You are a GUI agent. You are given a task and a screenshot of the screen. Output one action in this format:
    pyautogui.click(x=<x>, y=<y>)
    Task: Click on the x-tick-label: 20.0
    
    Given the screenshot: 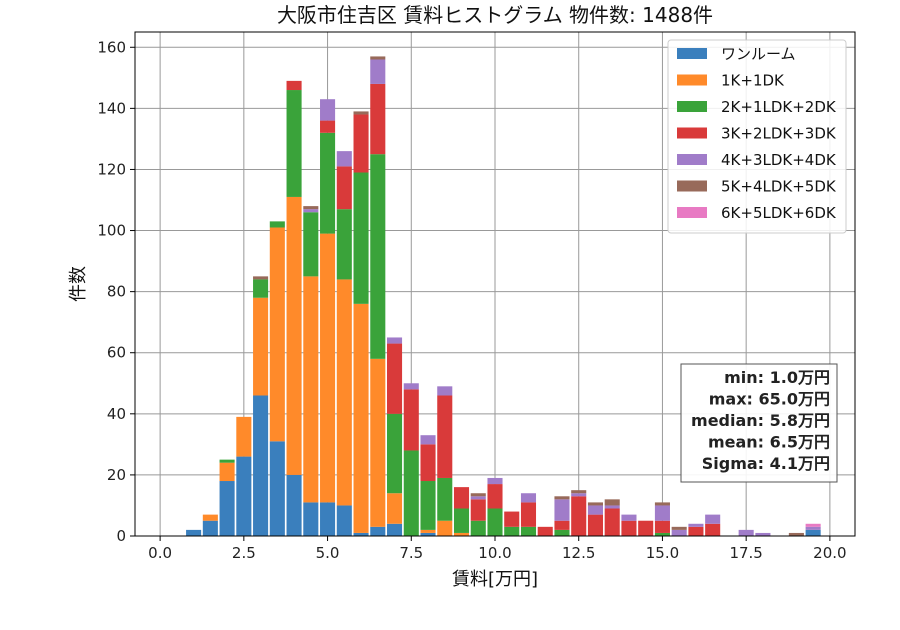 What is the action you would take?
    pyautogui.click(x=829, y=553)
    